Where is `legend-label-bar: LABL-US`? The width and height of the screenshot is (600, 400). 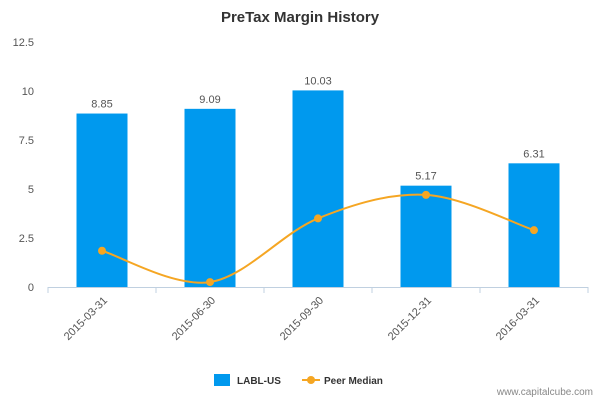
legend-label-bar: LABL-US is located at coordinates (259, 381).